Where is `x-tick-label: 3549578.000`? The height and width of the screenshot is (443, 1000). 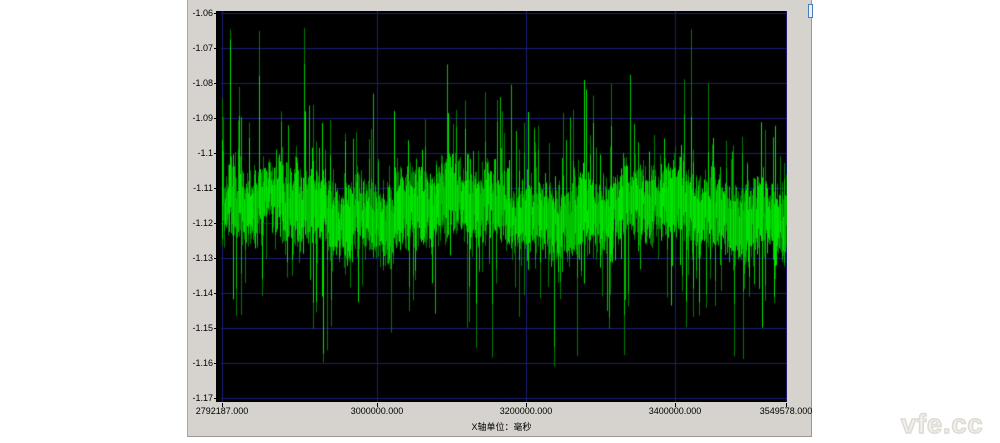
x-tick-label: 3549578.000 is located at coordinates (786, 411).